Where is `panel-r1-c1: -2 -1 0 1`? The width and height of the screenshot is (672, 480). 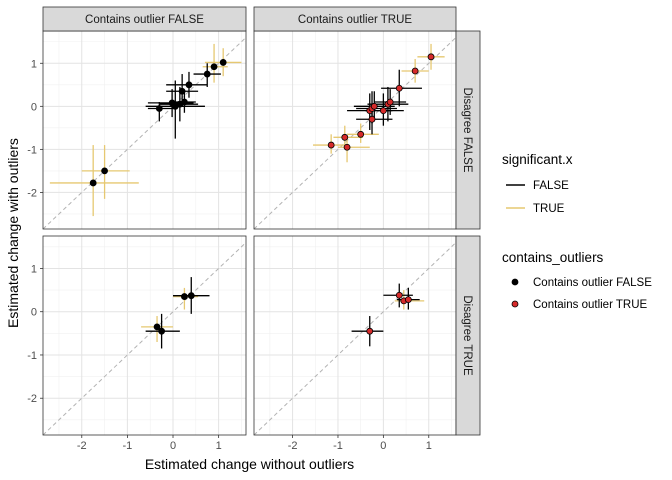
panel-r1-c1: -2 -1 0 1 is located at coordinates (355, 343).